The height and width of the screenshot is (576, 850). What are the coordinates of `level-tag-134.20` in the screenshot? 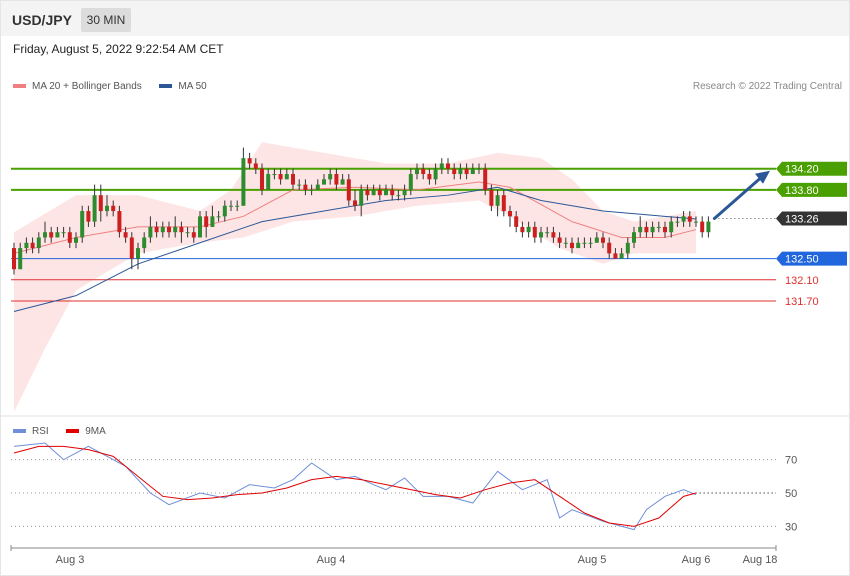 It's located at (811, 168).